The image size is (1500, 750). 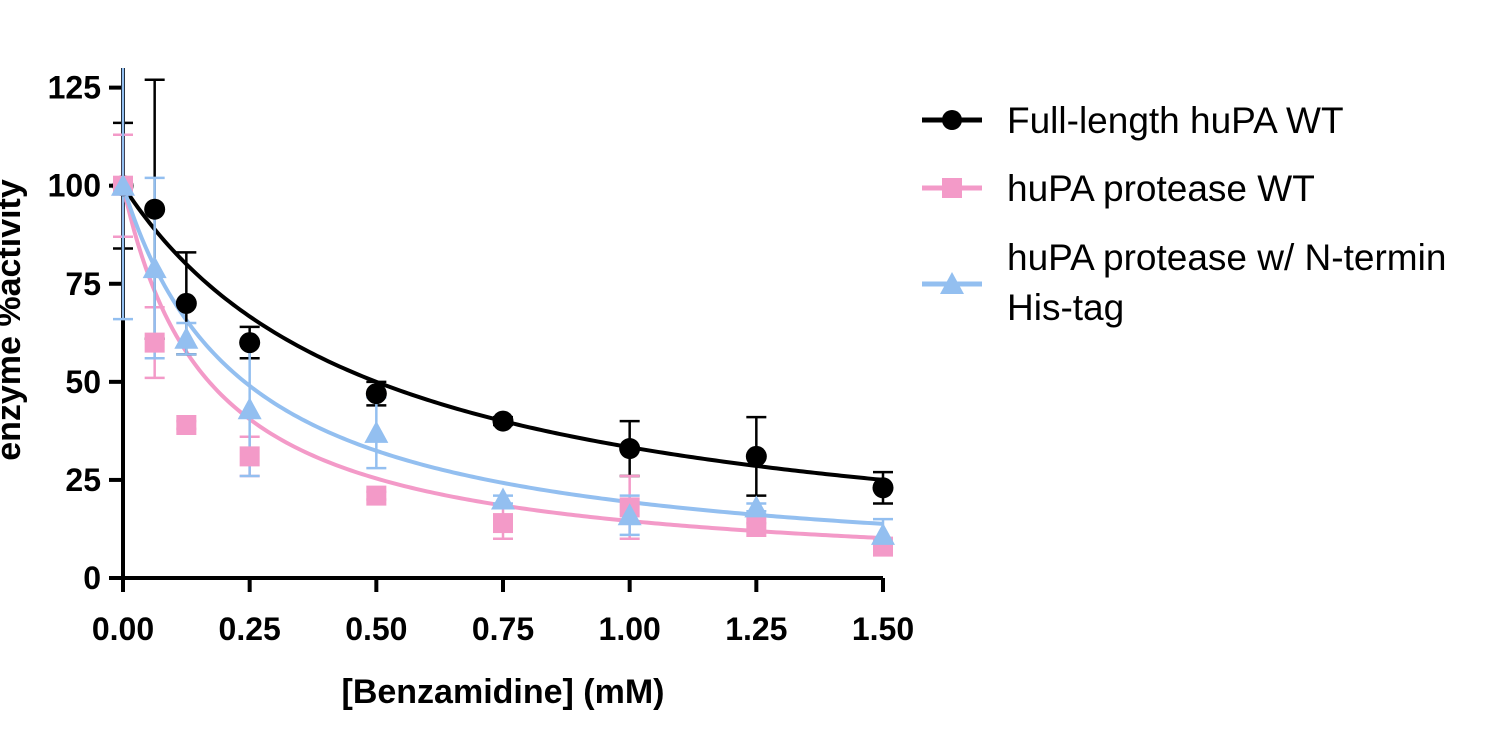 What do you see at coordinates (1065, 307) in the screenshot?
I see `legend-label-protease-his-line2: His-tag` at bounding box center [1065, 307].